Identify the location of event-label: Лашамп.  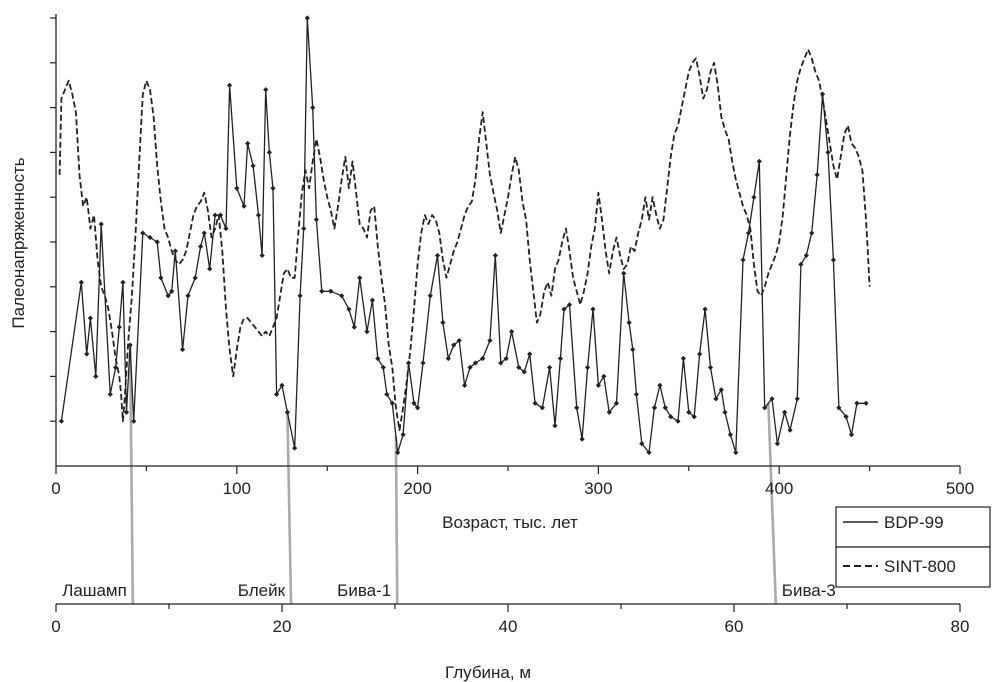
(94, 590).